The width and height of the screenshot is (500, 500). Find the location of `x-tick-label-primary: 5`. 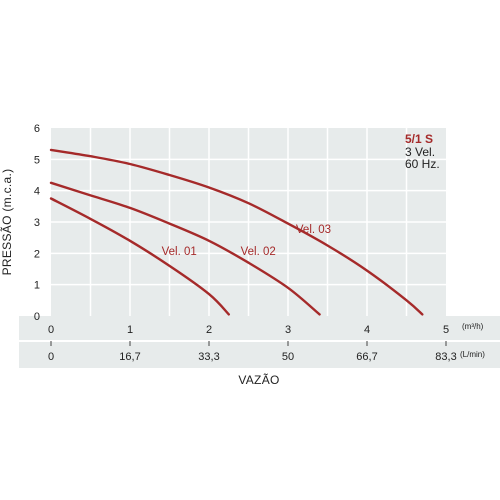

x-tick-label-primary: 5 is located at coordinates (446, 330).